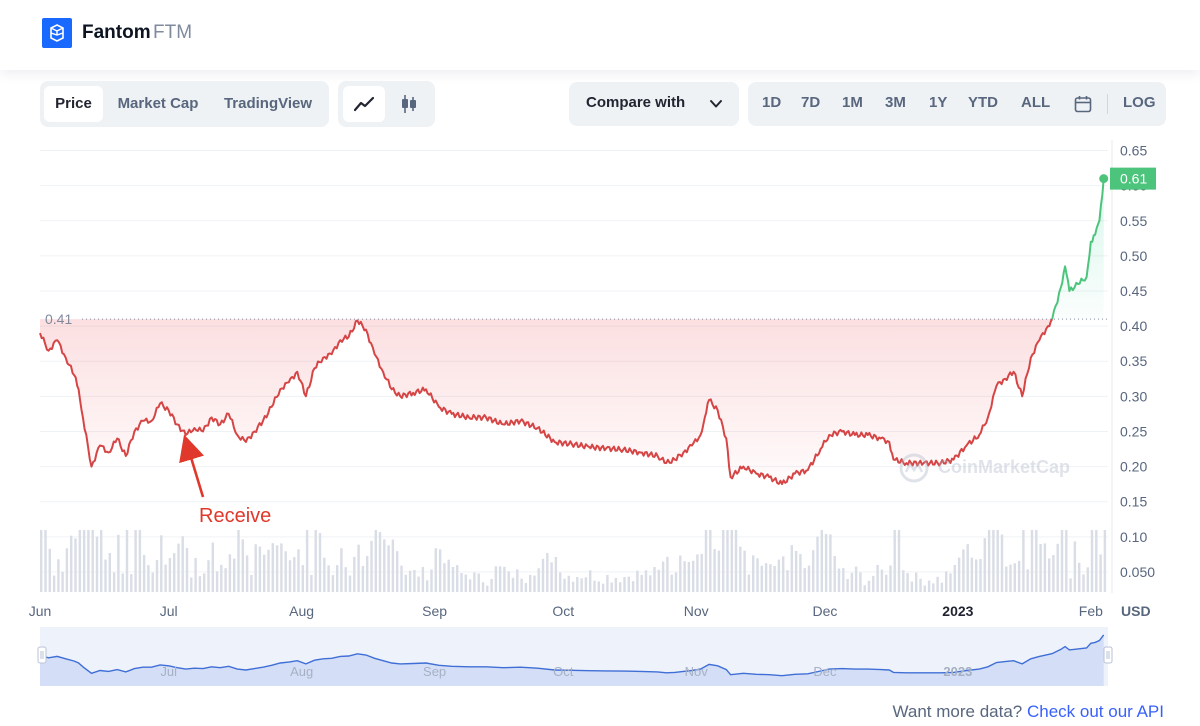 This screenshot has width=1200, height=726. Describe the element at coordinates (811, 102) in the screenshot. I see `range-7d-button: 7D` at that location.